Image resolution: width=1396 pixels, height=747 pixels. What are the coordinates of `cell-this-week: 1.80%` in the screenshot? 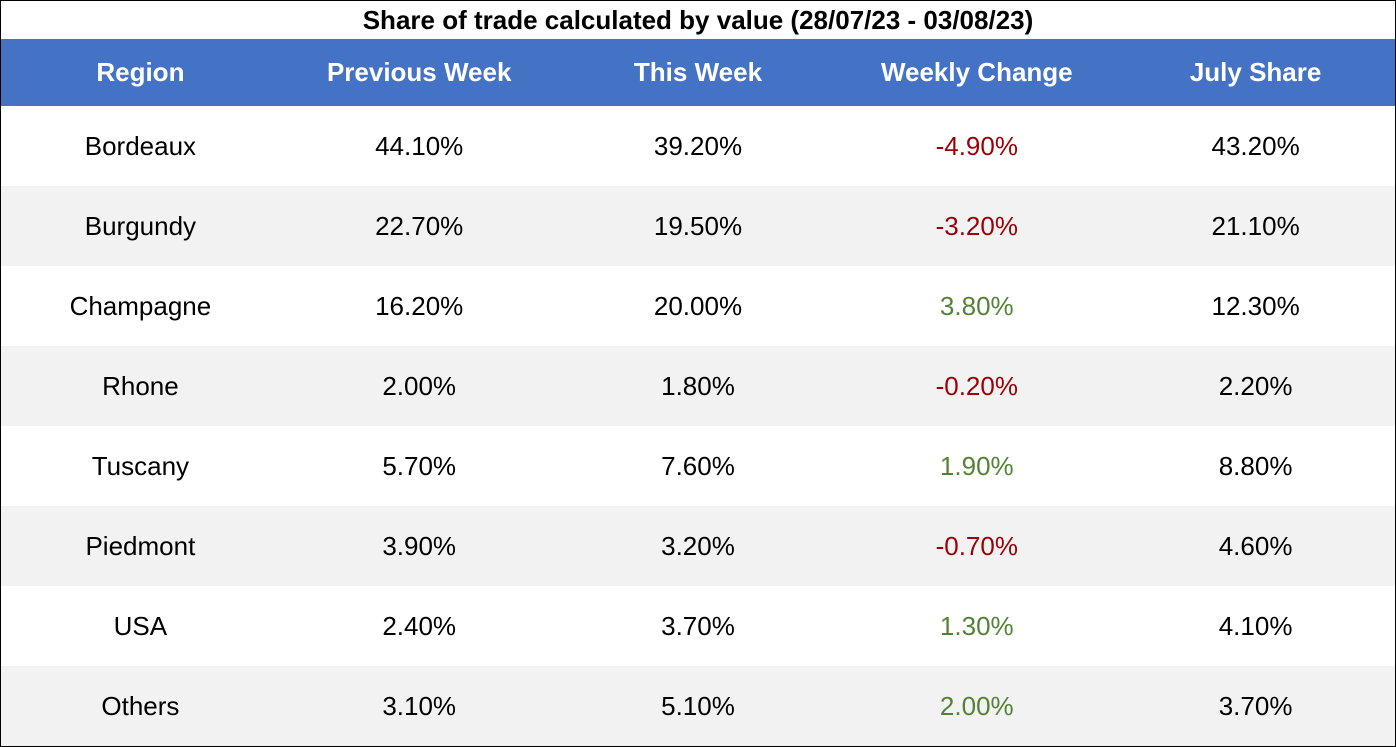 It's located at (698, 386).